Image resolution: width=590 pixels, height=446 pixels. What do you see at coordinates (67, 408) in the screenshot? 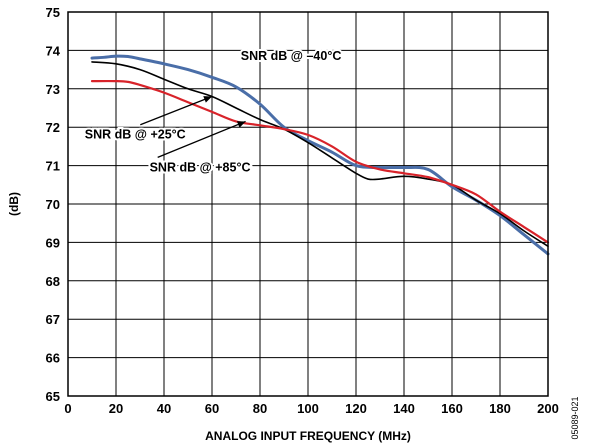
I see `x-tick-label: 0` at bounding box center [67, 408].